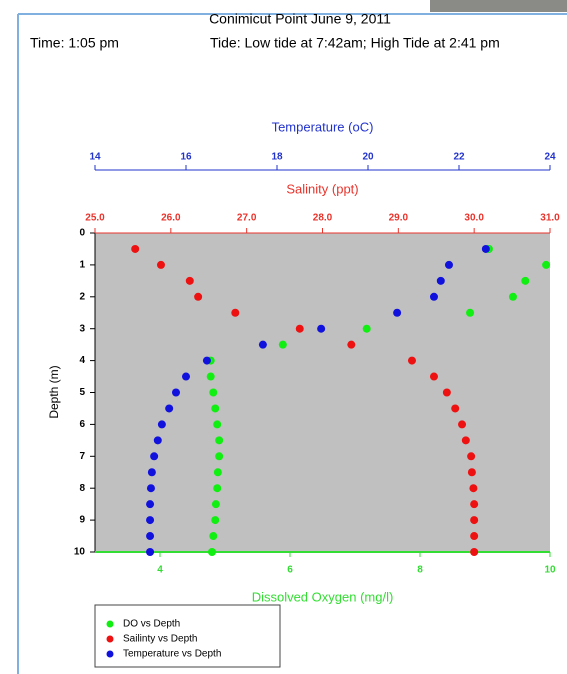  I want to click on x-tick-label: 14, so click(95, 157).